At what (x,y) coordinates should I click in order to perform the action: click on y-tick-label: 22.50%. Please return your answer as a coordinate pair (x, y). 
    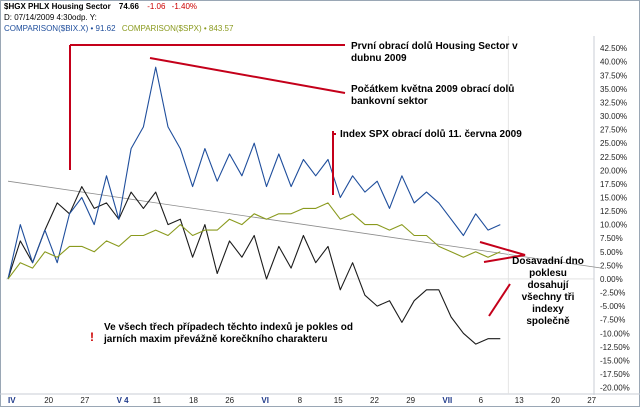
    Looking at the image, I should click on (613, 157).